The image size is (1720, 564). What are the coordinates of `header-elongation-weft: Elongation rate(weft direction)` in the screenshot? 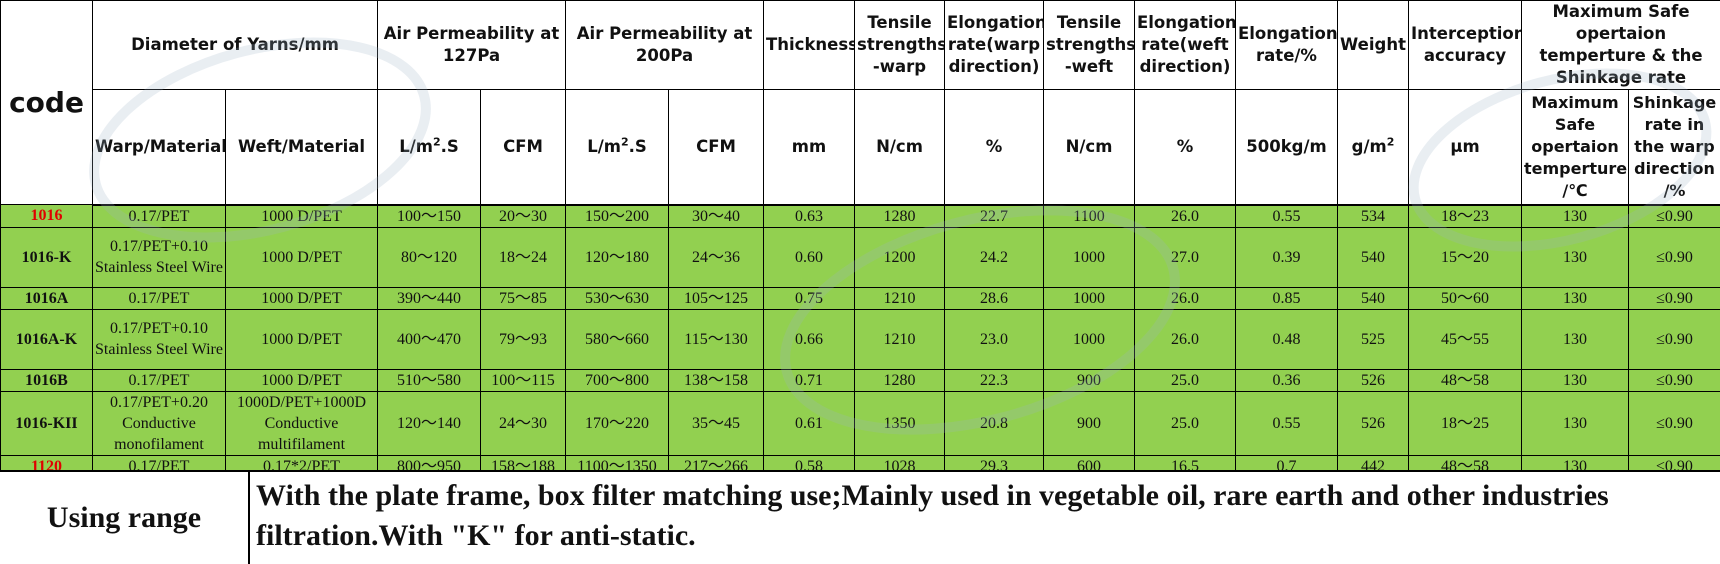 It's located at (1185, 45).